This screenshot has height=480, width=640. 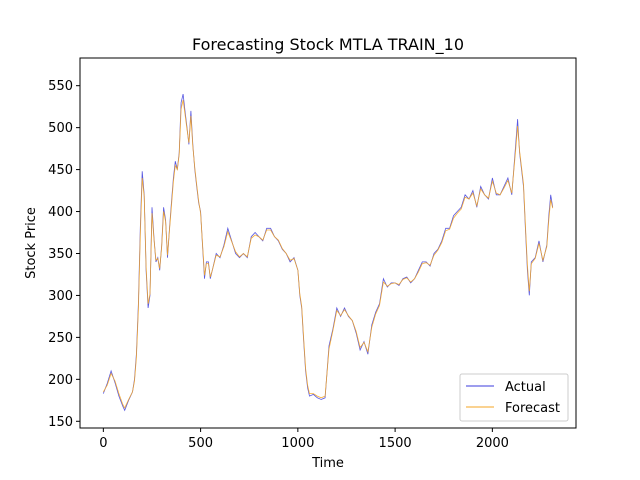 What do you see at coordinates (328, 45) in the screenshot?
I see `chart-title: Forecasting Stock MTLA TRAIN_10` at bounding box center [328, 45].